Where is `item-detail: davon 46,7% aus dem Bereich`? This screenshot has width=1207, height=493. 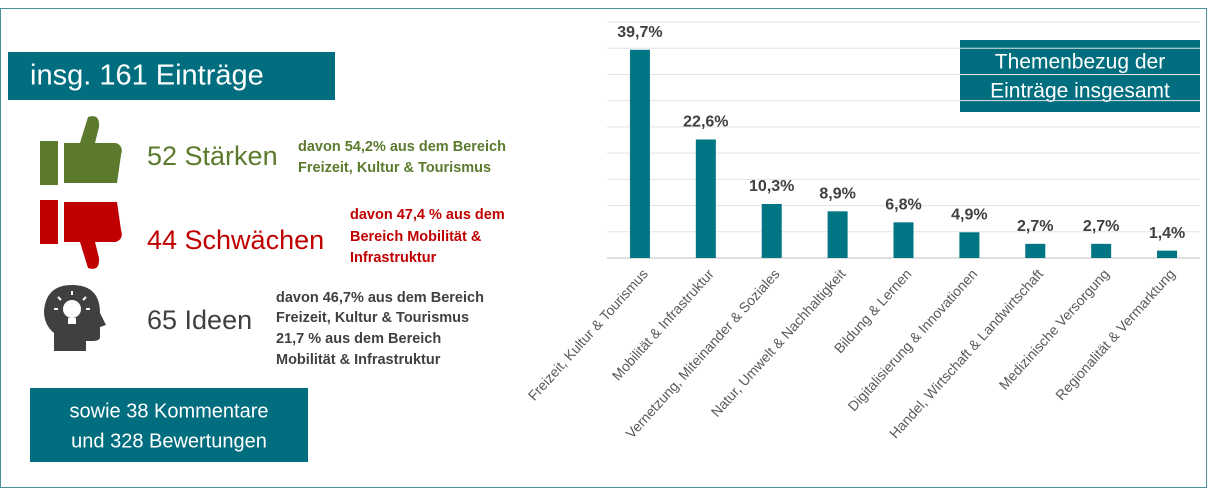
item-detail: davon 46,7% aus dem Bereich is located at coordinates (380, 298).